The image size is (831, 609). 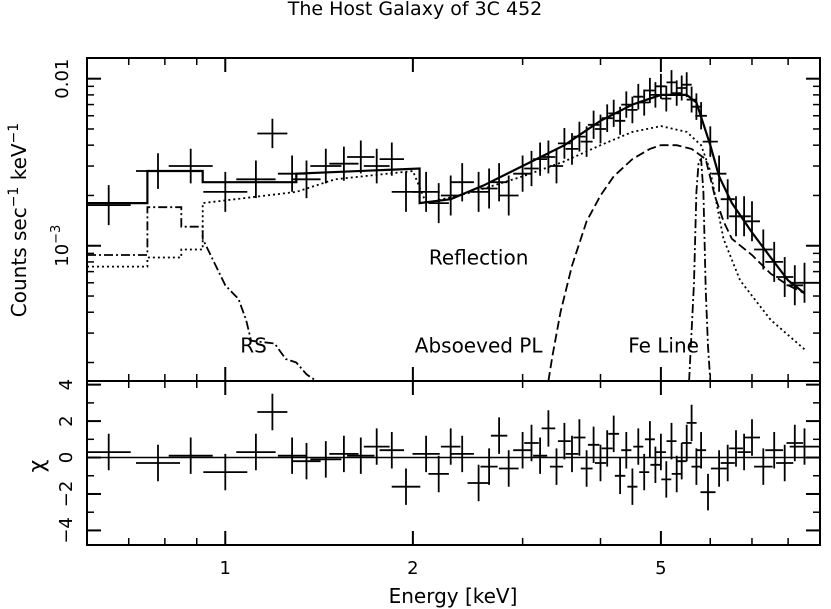 I want to click on x-tick-label: 2, so click(x=412, y=568).